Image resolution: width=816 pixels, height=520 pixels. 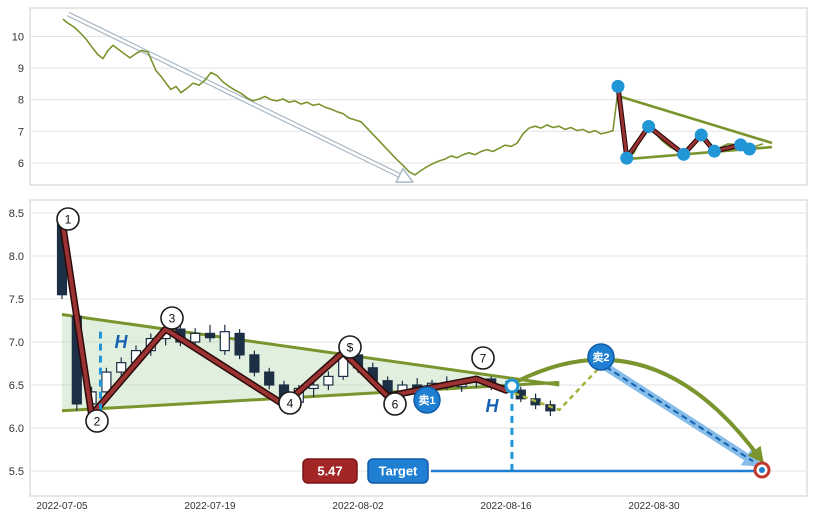 What do you see at coordinates (16, 429) in the screenshot?
I see `y-tick-label: 6.0` at bounding box center [16, 429].